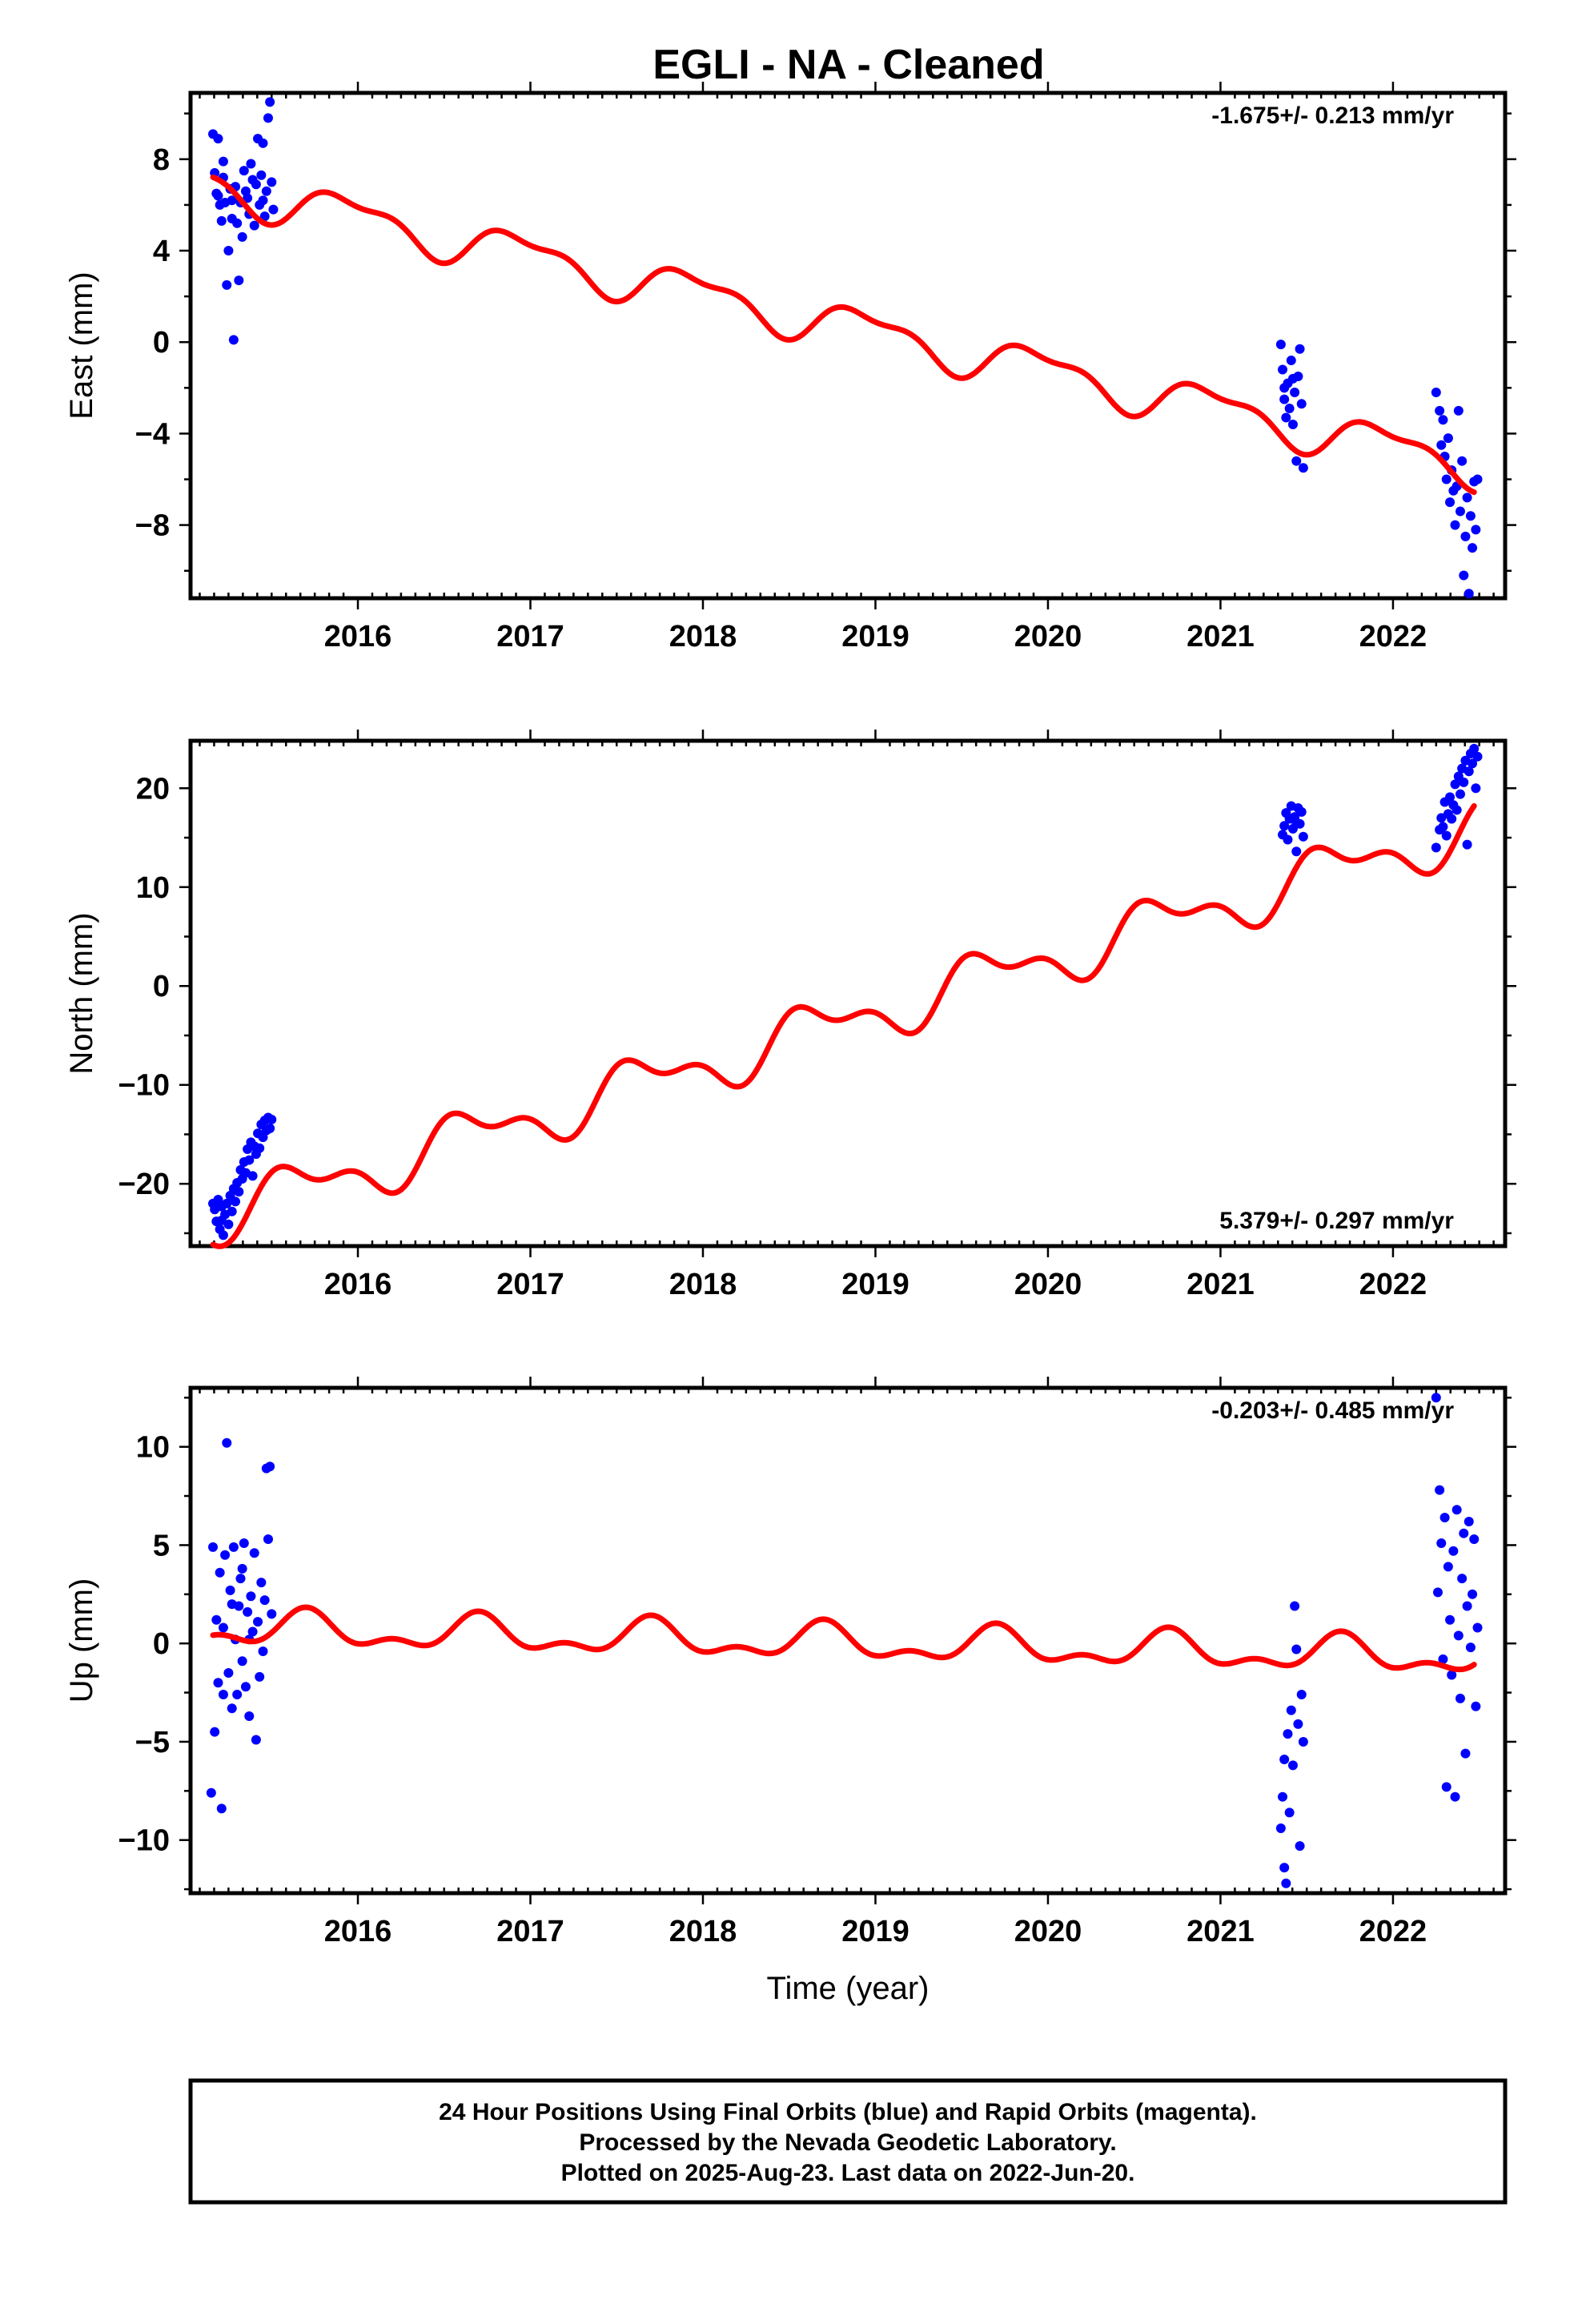 This screenshot has height=2324, width=1582. What do you see at coordinates (161, 343) in the screenshot?
I see `east-y-tick-label: 0` at bounding box center [161, 343].